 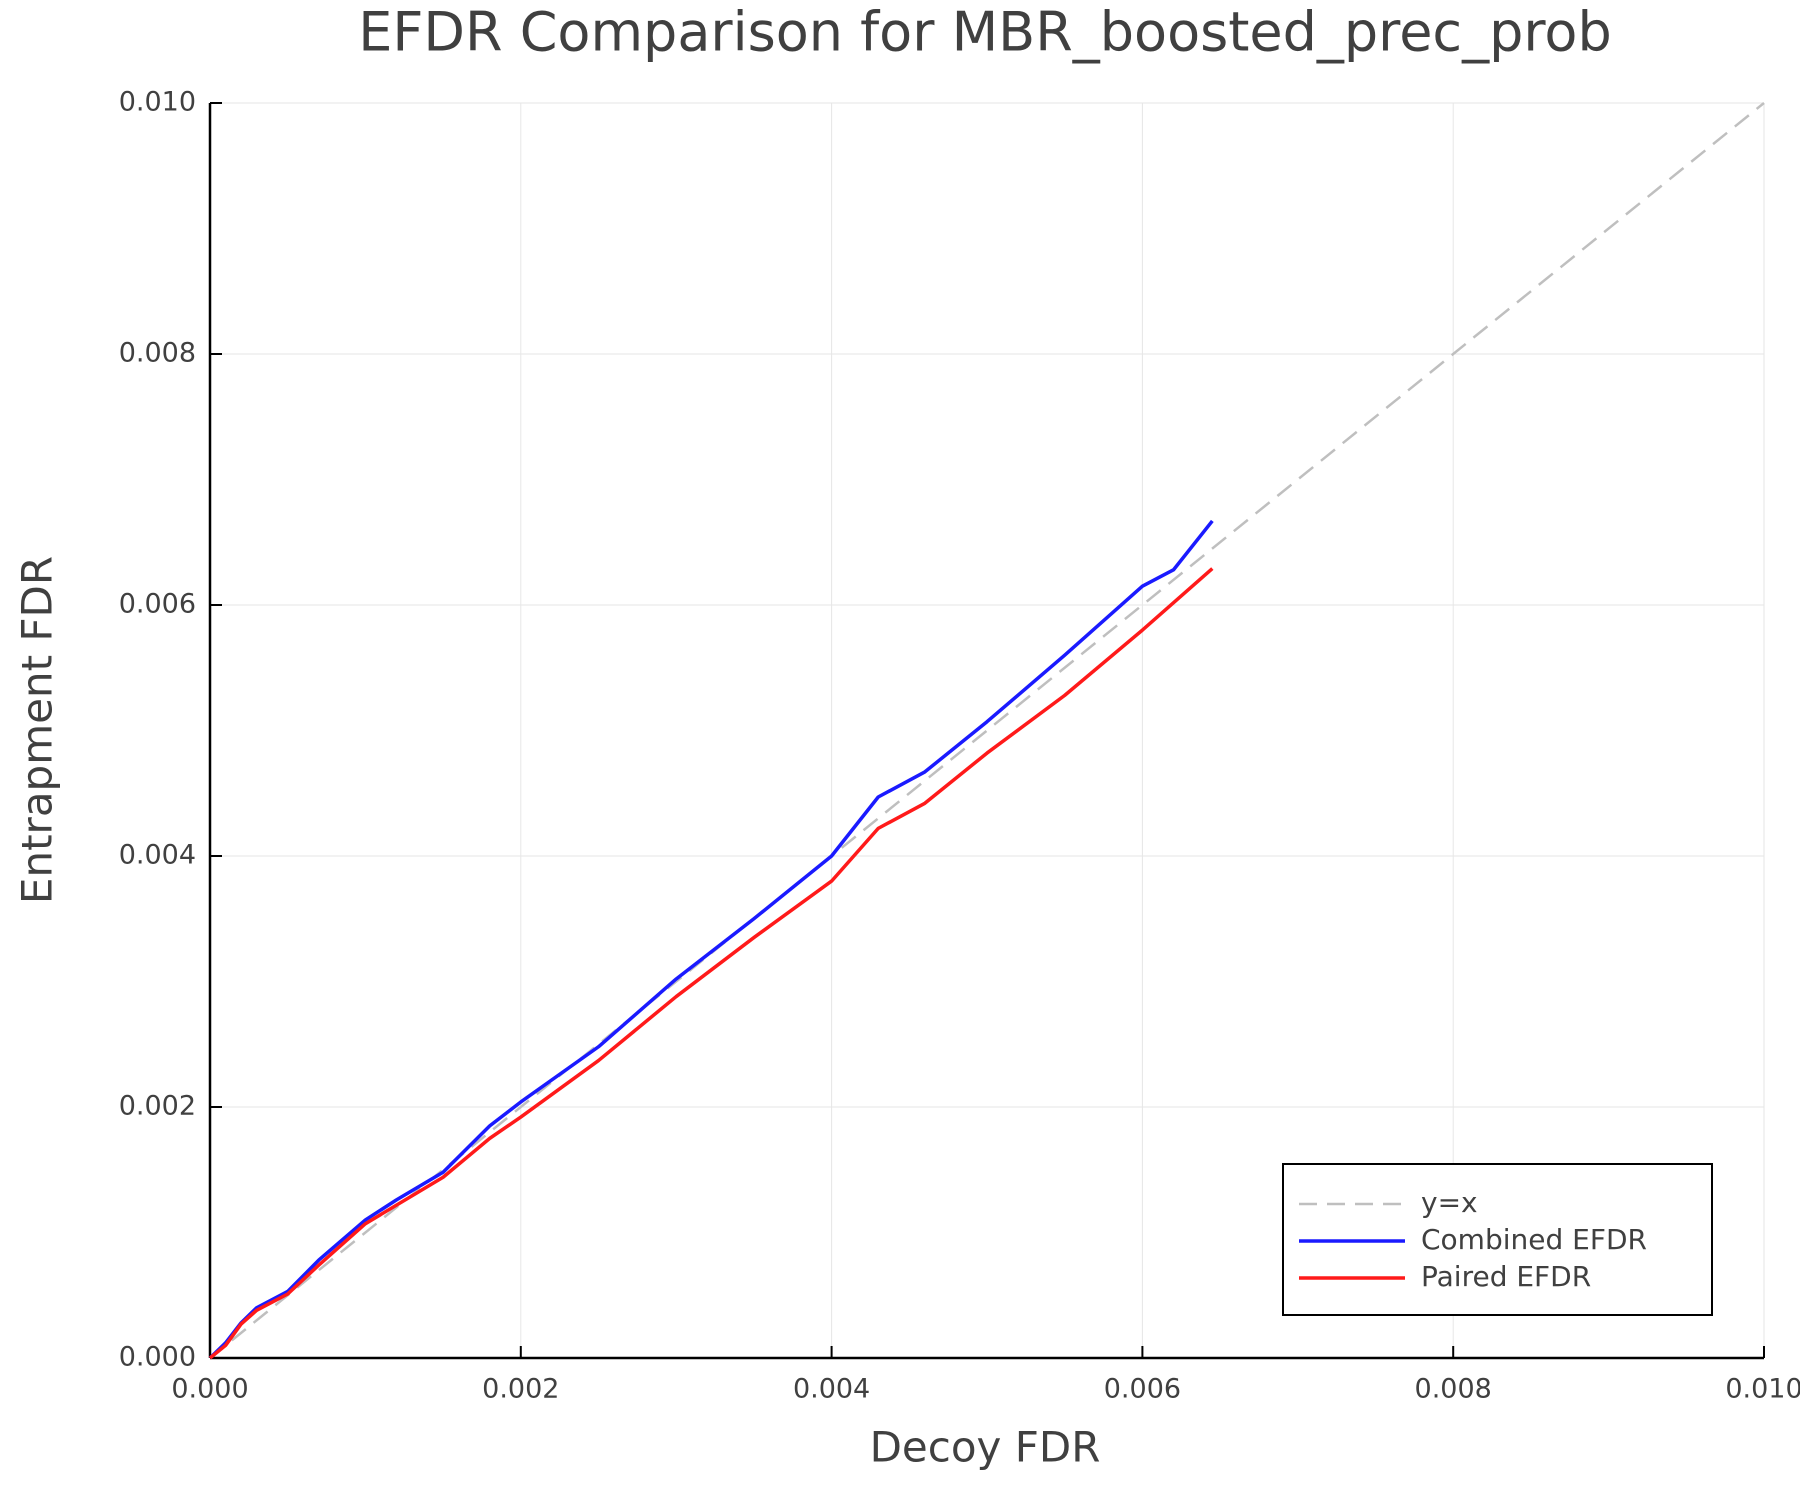 I want to click on y-tick-label: 0.004, so click(x=157, y=855).